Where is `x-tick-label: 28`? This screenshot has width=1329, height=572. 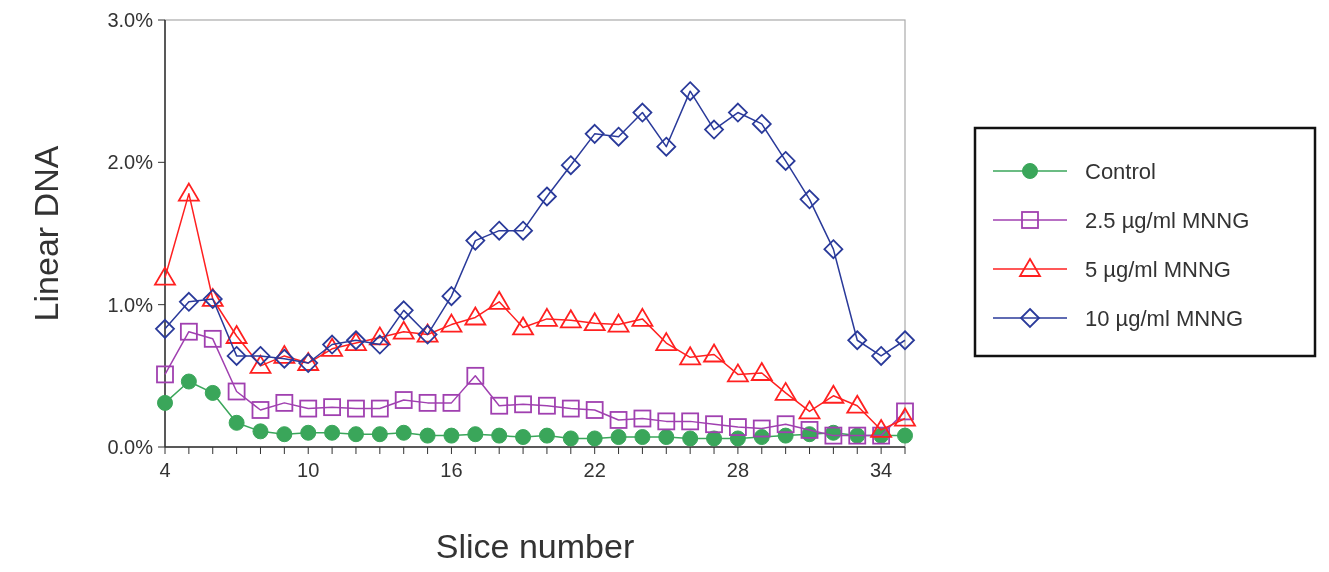
x-tick-label: 28 is located at coordinates (738, 470).